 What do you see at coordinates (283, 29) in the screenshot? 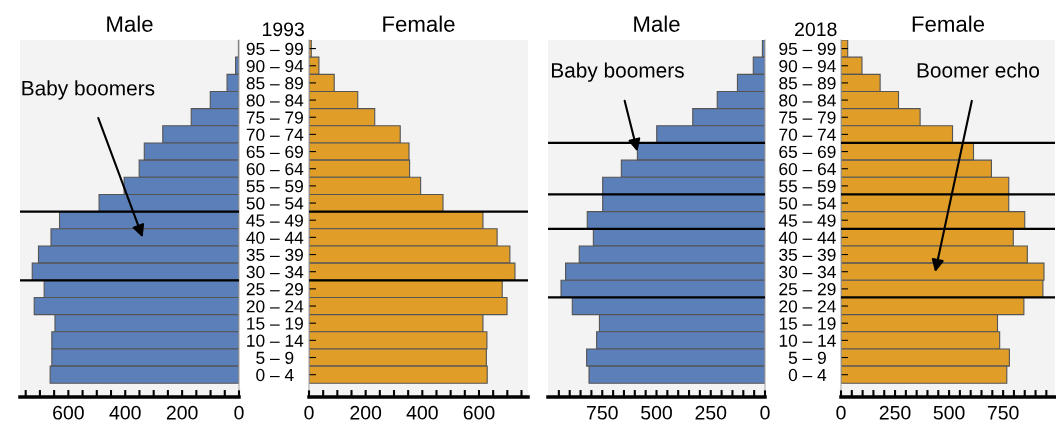
I see `chart-subtitle: 1993` at bounding box center [283, 29].